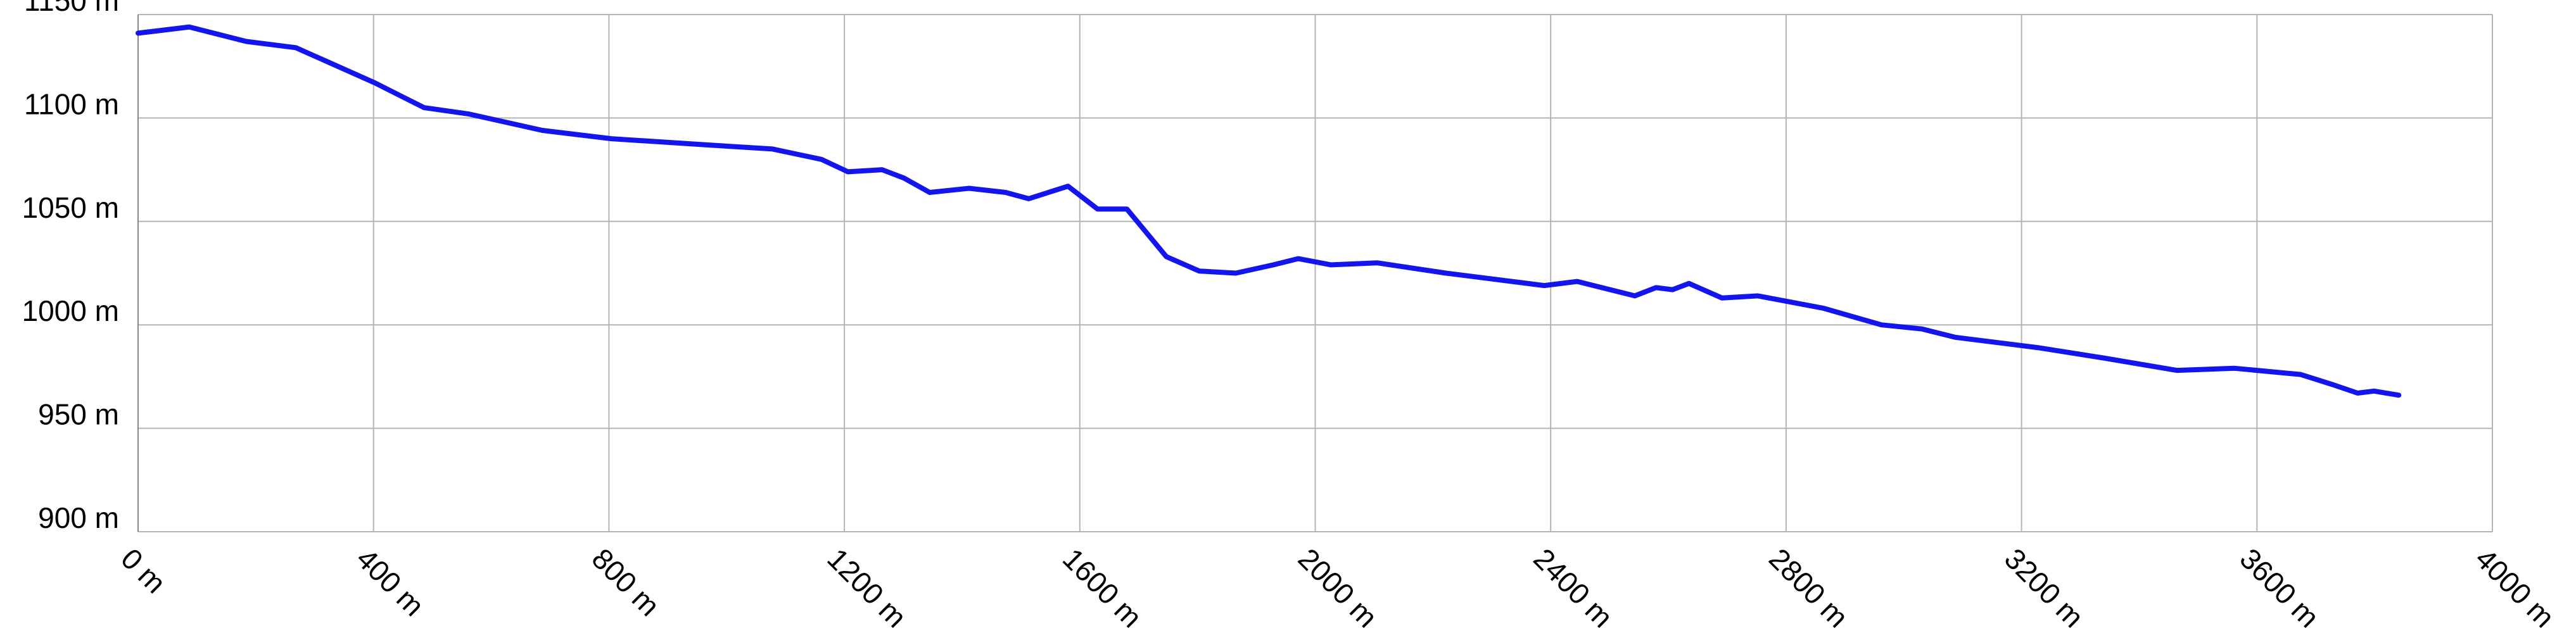  I want to click on y-tick-label: 900 m, so click(78, 517).